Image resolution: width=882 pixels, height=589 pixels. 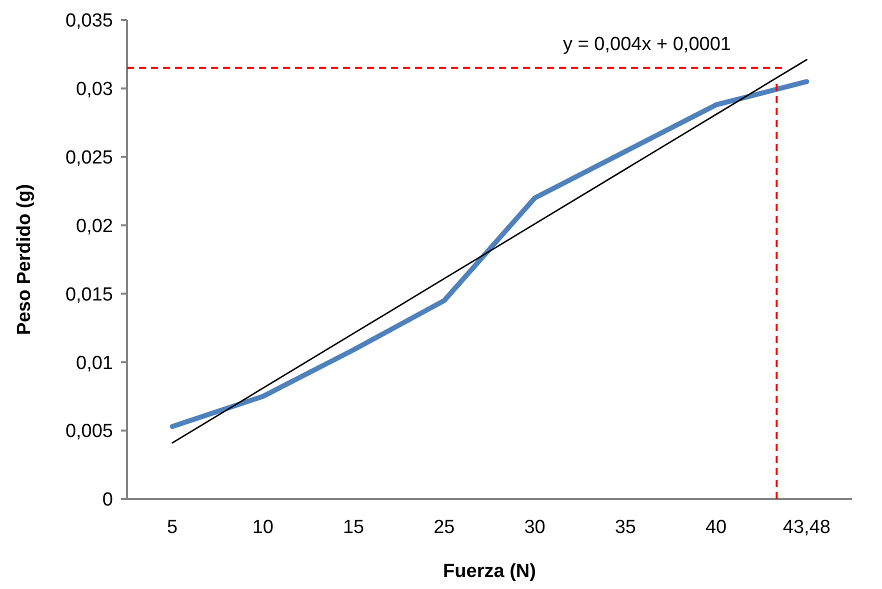 I want to click on x-tick-label: 5, so click(x=172, y=527).